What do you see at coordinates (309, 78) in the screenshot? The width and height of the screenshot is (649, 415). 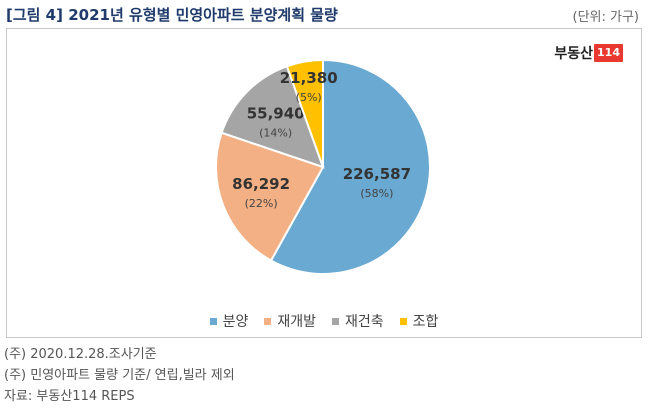 I see `slice-value-label-johap: 21,380` at bounding box center [309, 78].